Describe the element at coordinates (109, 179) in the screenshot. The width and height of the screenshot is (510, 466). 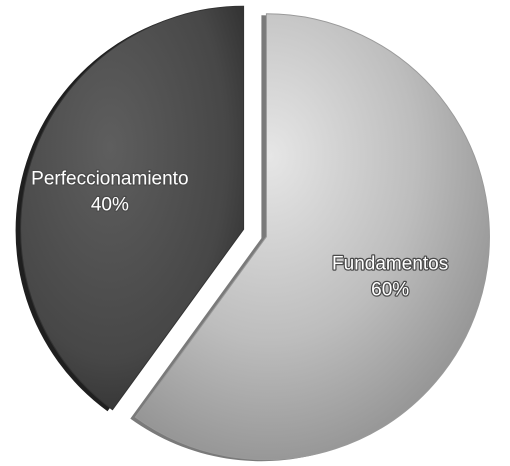
I see `label-perfeccionamiento-name: Perfeccionamiento` at that location.